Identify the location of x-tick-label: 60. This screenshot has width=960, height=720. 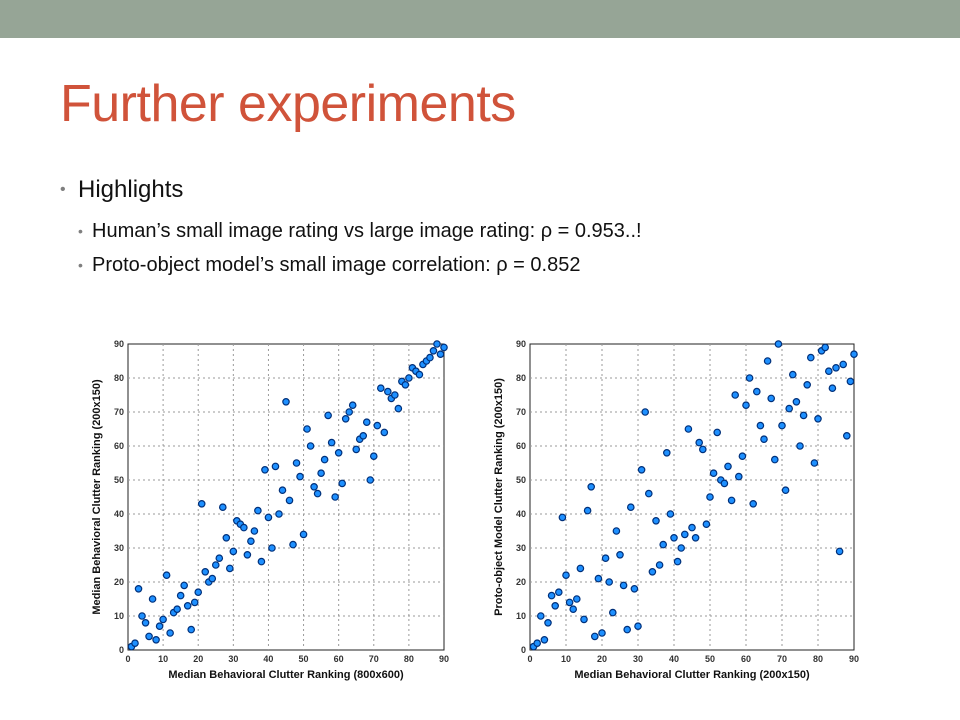
(746, 659).